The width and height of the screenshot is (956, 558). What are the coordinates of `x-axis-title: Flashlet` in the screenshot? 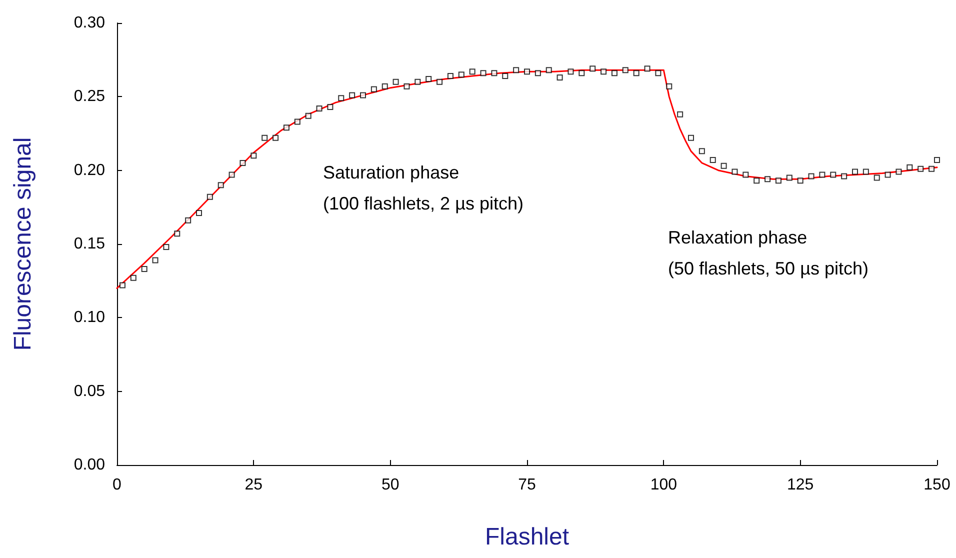 It's located at (527, 537).